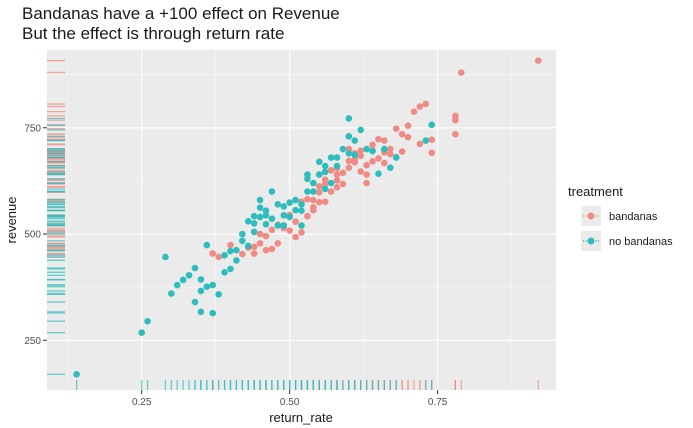 This screenshot has height=428, width=693. What do you see at coordinates (591, 241) in the screenshot?
I see `legend-key-no-bandanas` at bounding box center [591, 241].